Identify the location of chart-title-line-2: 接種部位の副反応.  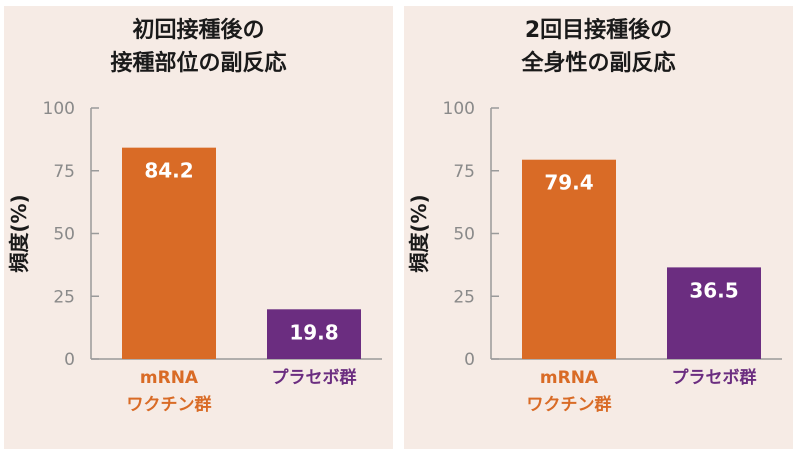
(198, 63).